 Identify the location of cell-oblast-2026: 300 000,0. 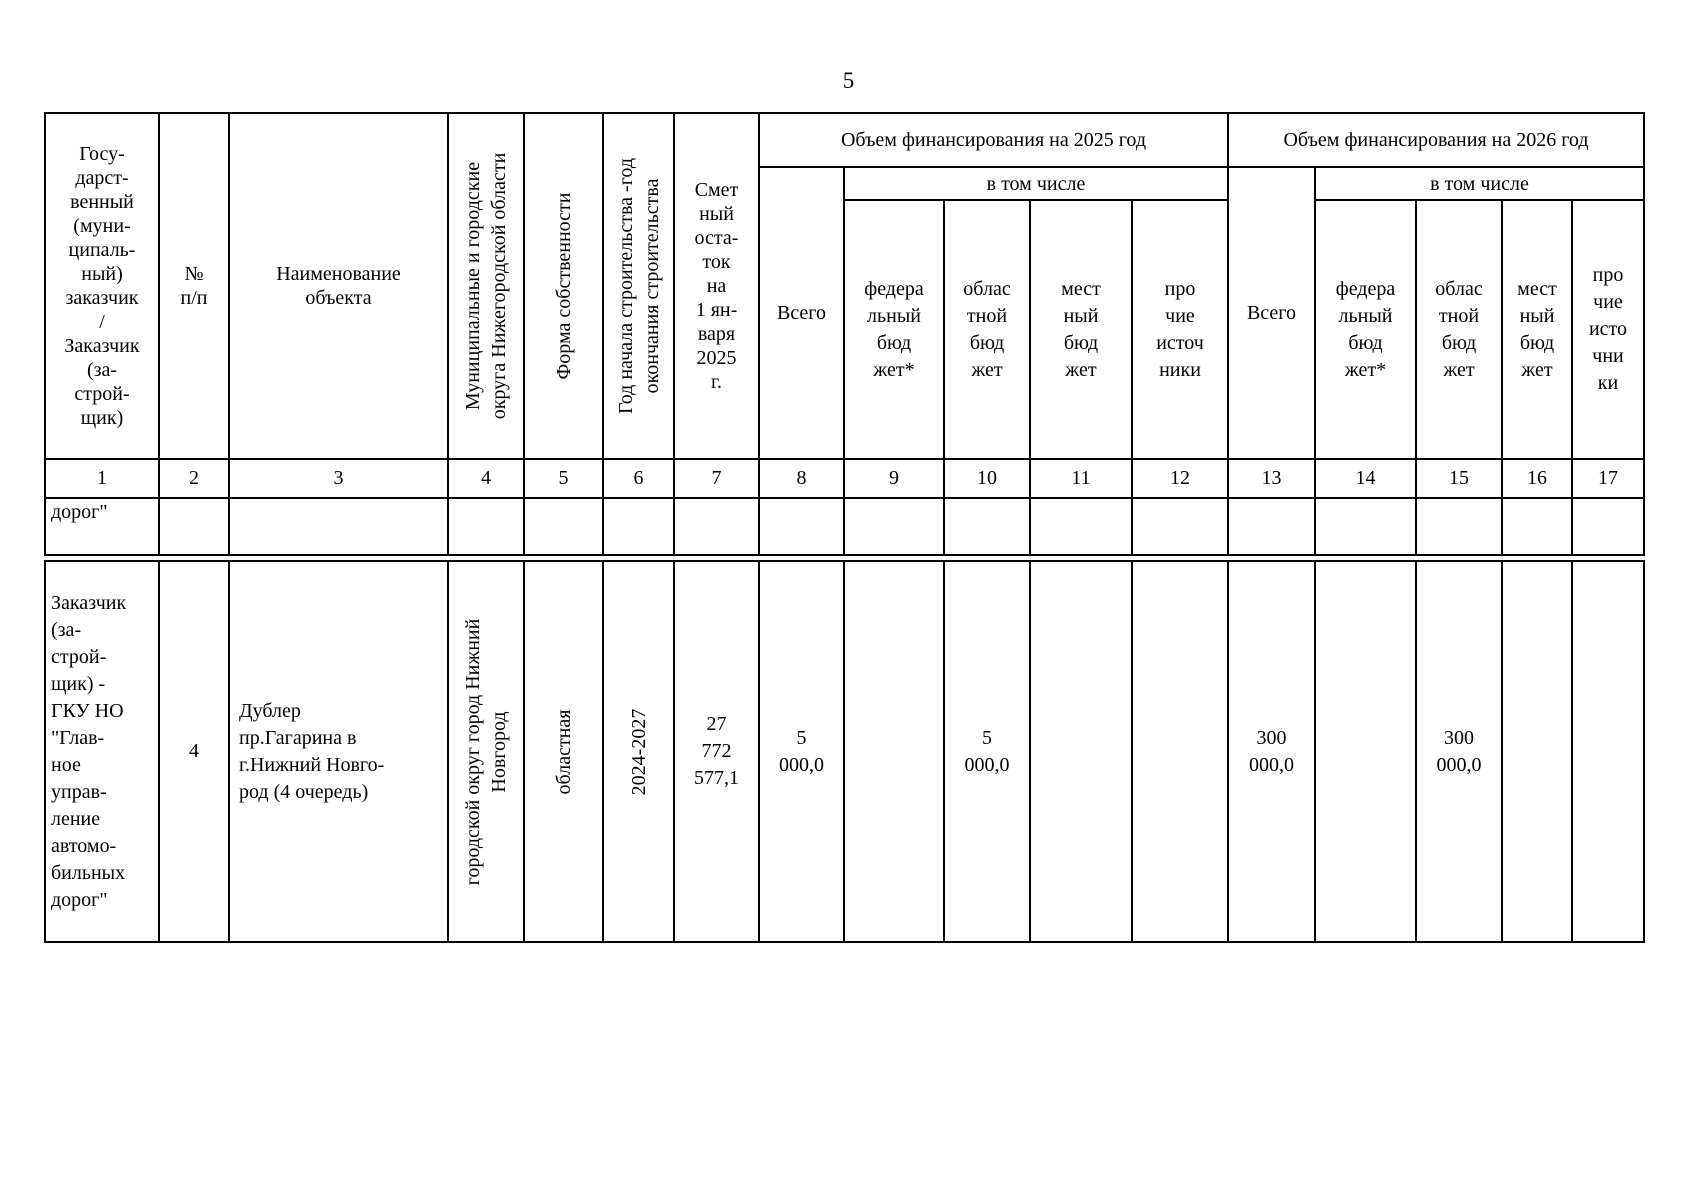
(1459, 751).